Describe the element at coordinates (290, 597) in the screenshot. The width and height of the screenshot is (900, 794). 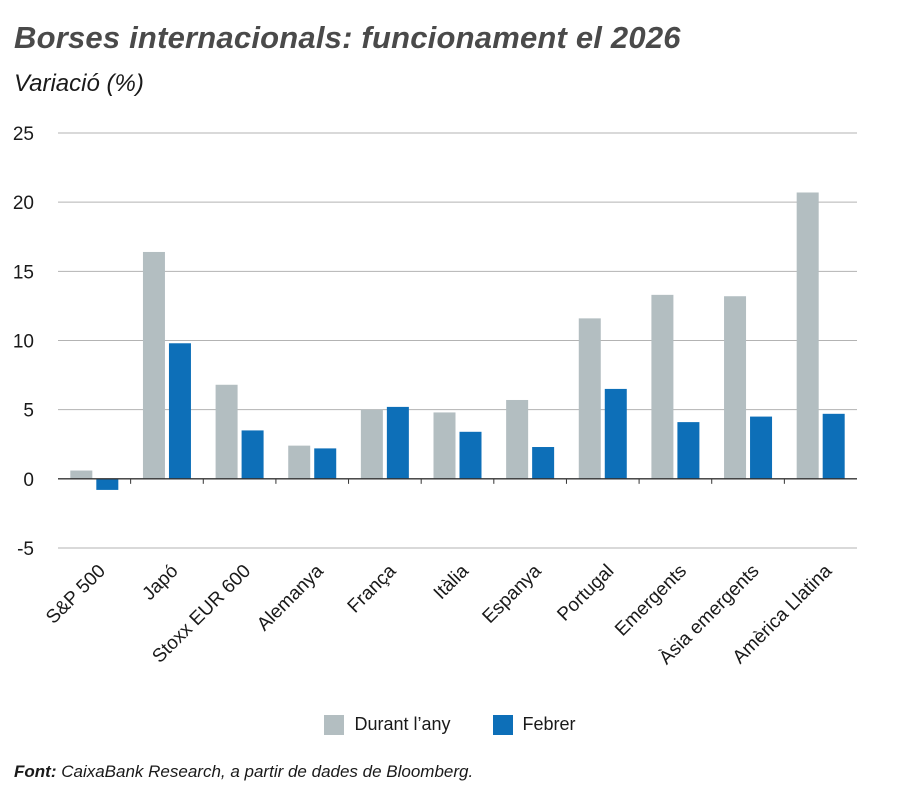
I see `x-category-label: Alemanya` at that location.